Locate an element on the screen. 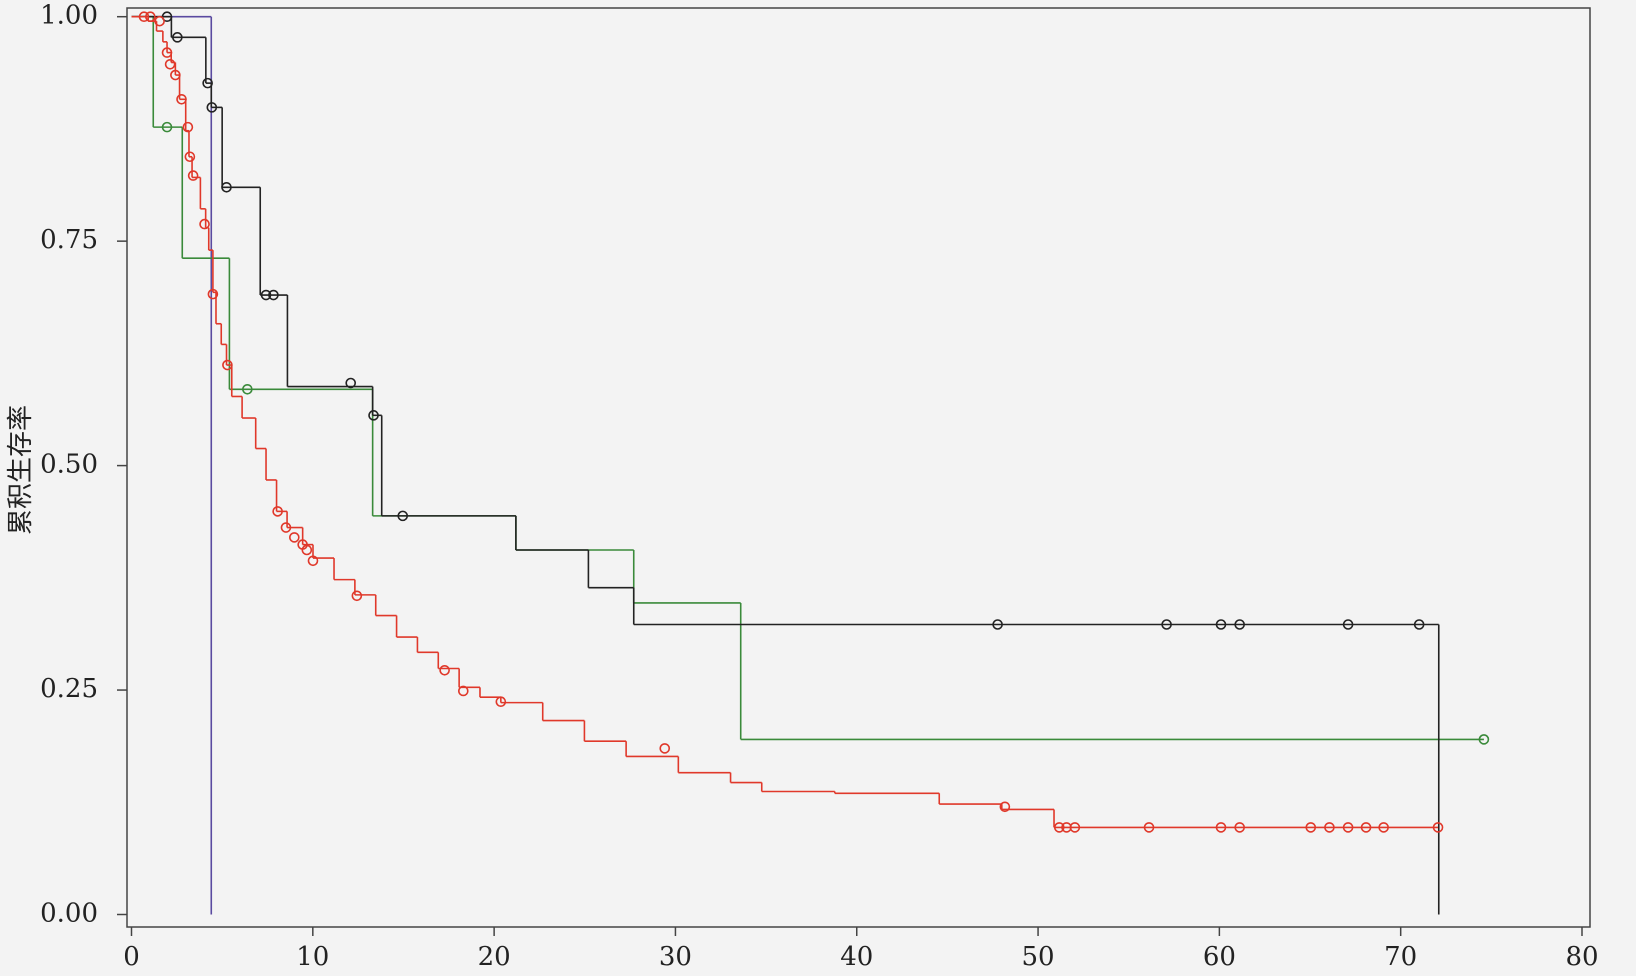 Image resolution: width=1636 pixels, height=976 pixels. x-tick-label: 70 is located at coordinates (1400, 957).